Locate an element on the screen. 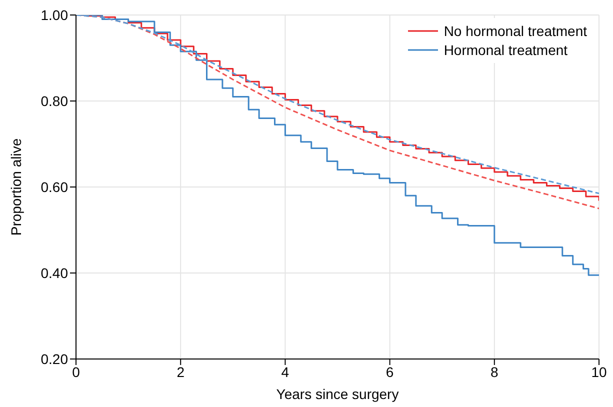 The height and width of the screenshot is (407, 613). legend-label: Hormonal treatment is located at coordinates (506, 50).